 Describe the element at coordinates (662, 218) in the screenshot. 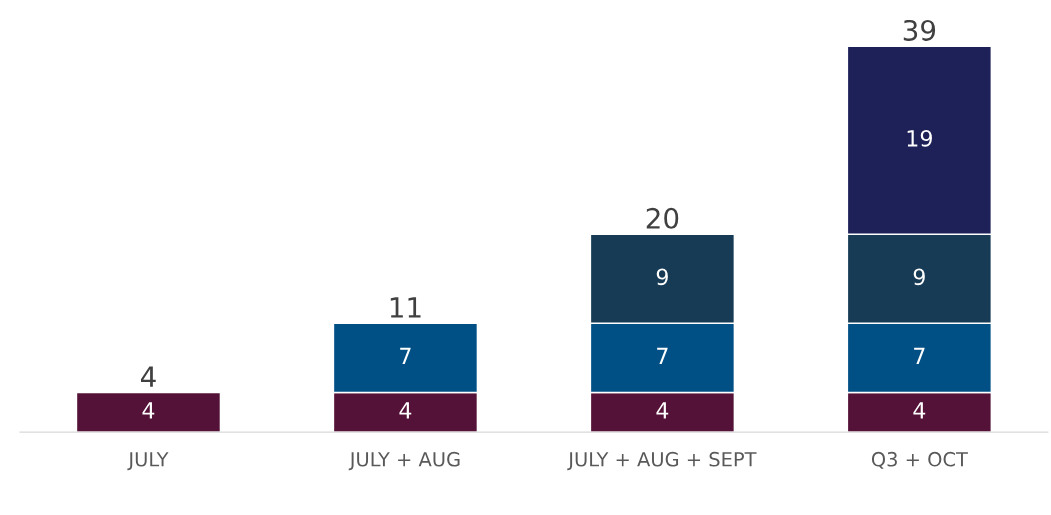

I see `total-label: 20` at that location.